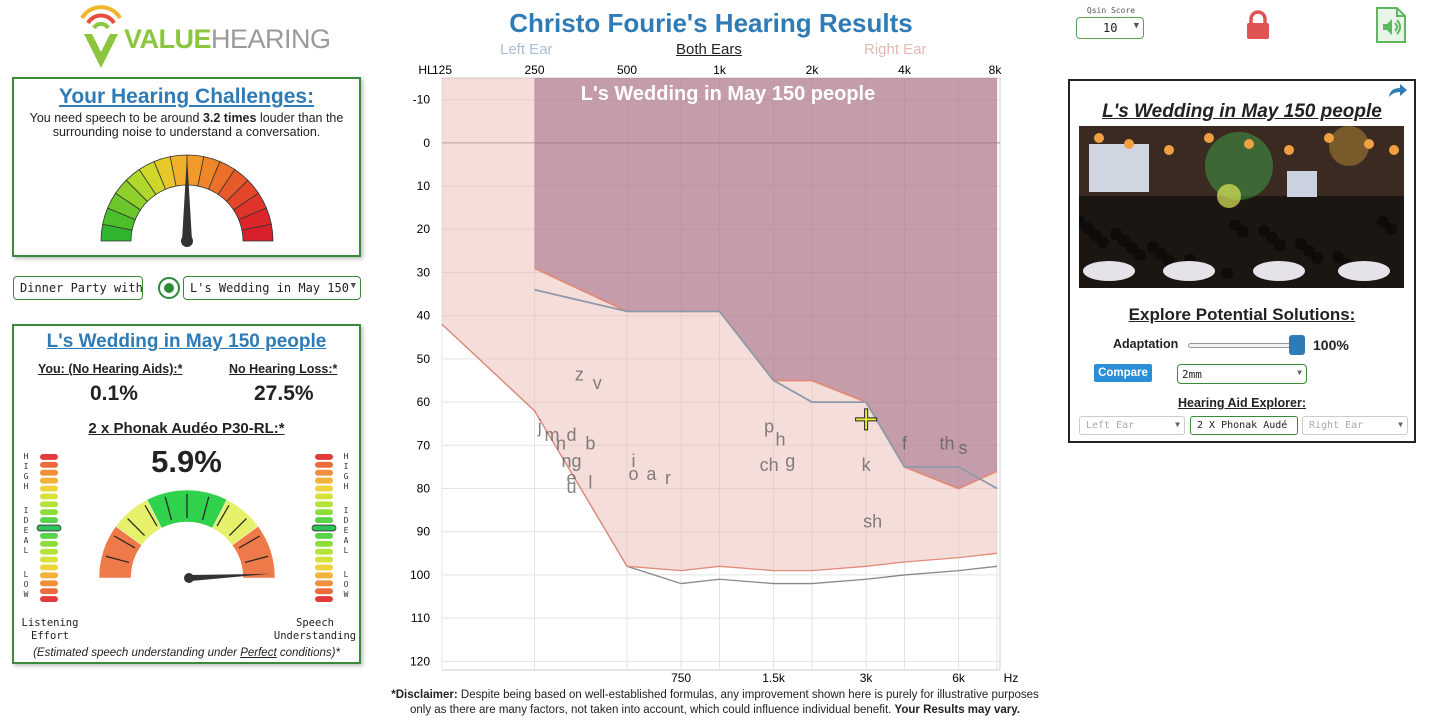 The image size is (1430, 720). What do you see at coordinates (1336, 425) in the screenshot?
I see `right-ear-select-value: Right Ear` at bounding box center [1336, 425].